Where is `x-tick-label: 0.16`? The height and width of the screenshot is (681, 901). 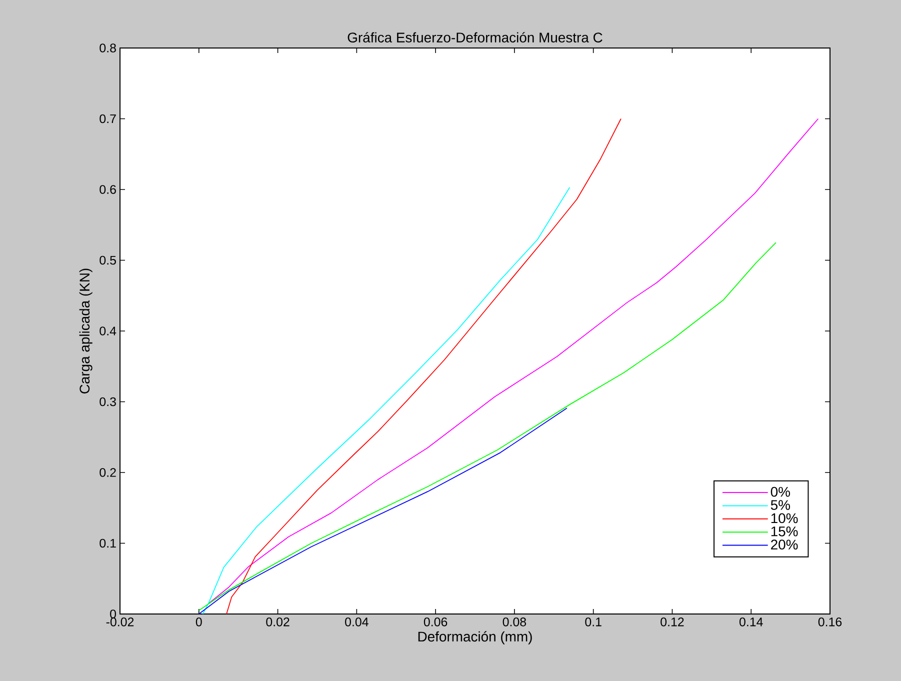 x-tick-label: 0.16 is located at coordinates (830, 622).